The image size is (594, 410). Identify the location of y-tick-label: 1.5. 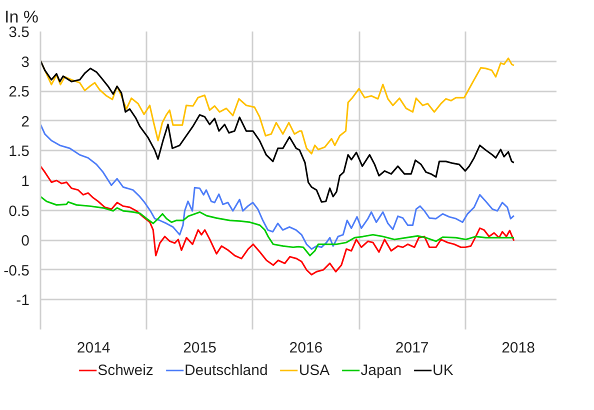
(19, 151).